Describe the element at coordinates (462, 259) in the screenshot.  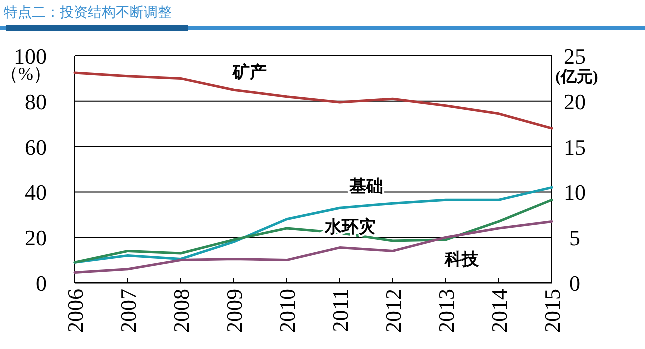
I see `series-label: 科技` at that location.